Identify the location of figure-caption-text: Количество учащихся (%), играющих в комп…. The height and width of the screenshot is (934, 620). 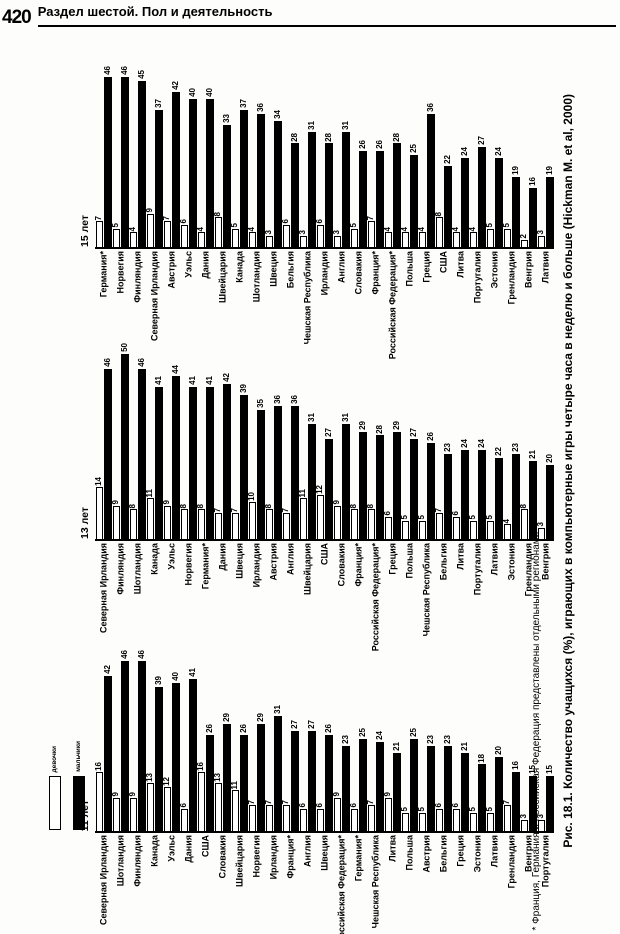
(568, 443).